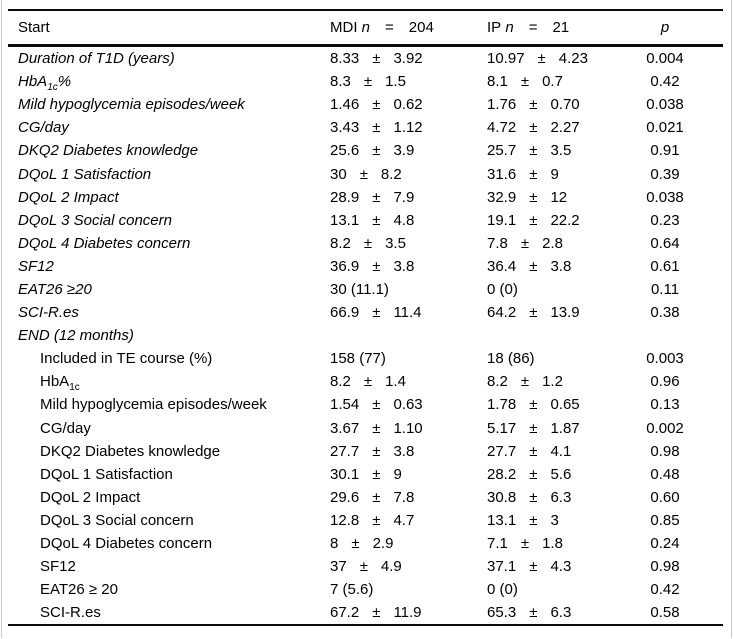 Image resolution: width=733 pixels, height=639 pixels. What do you see at coordinates (665, 567) in the screenshot?
I see `p-value-cell: 0.98` at bounding box center [665, 567].